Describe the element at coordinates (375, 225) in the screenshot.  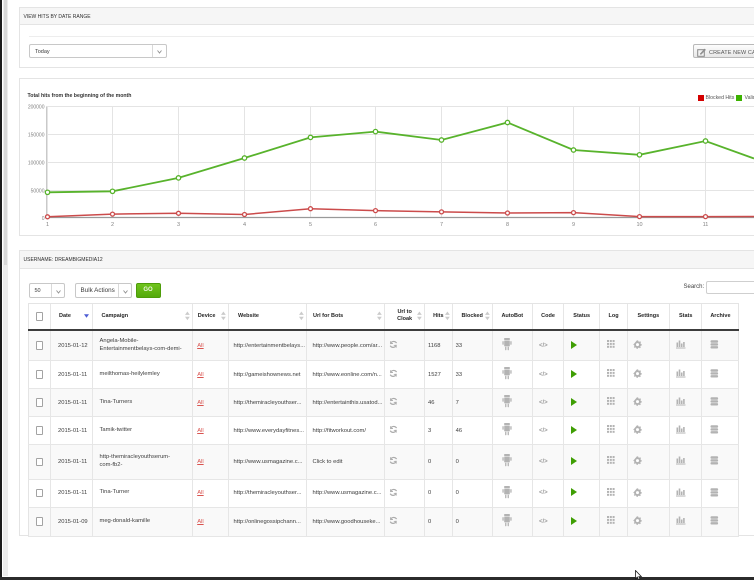
I see `svg-text: 6` at that location.